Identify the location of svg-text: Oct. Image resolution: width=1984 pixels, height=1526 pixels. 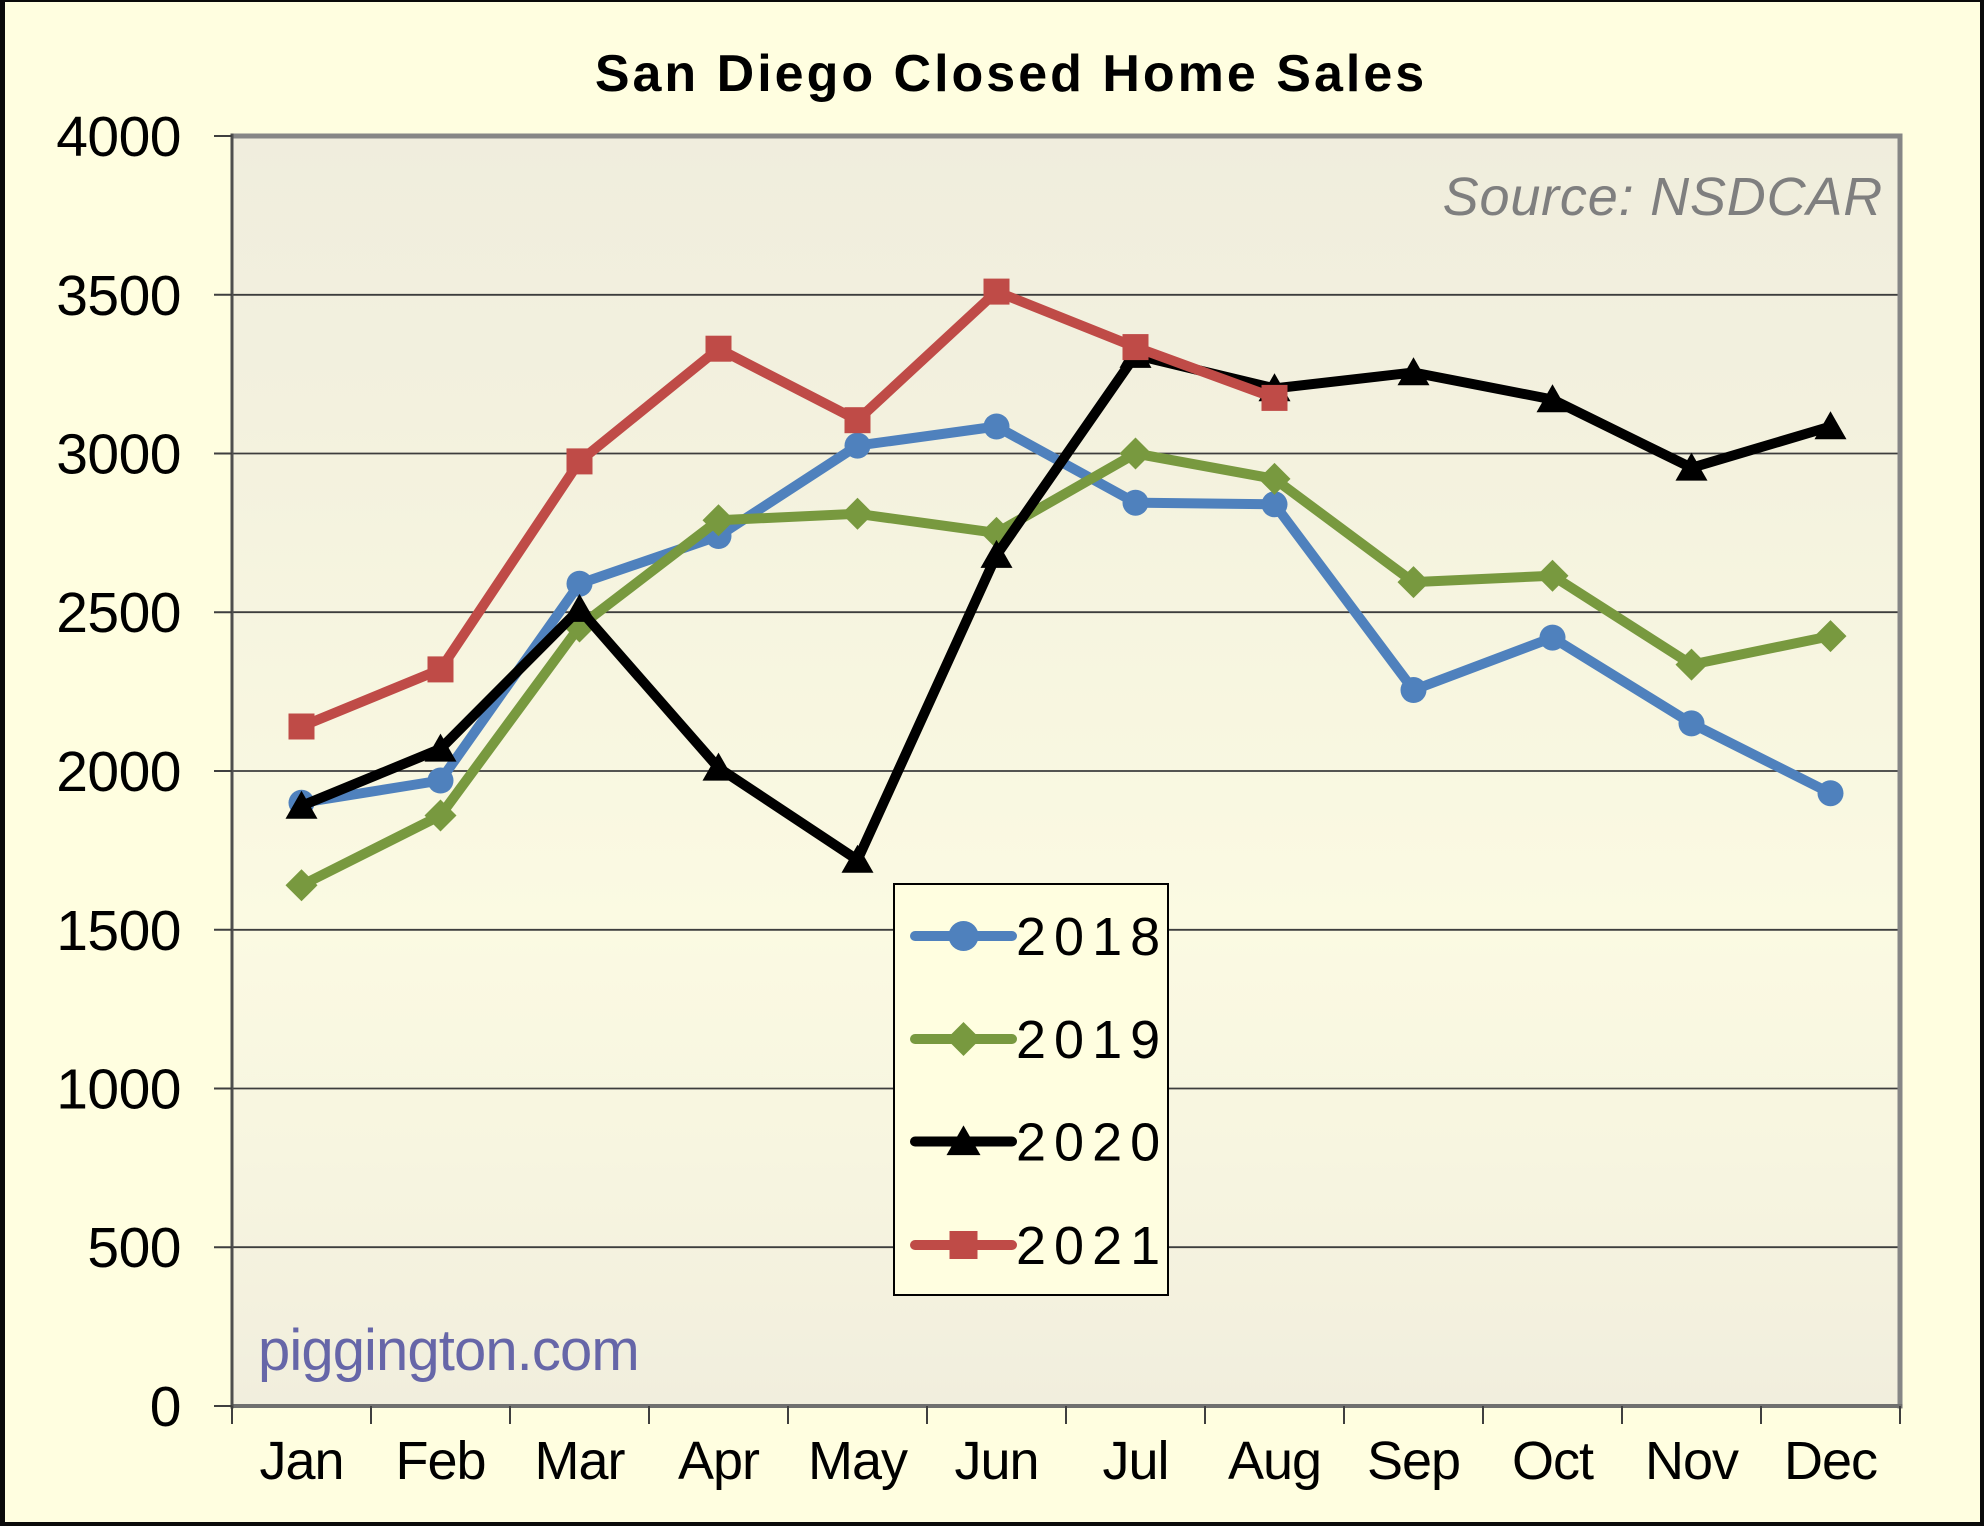
(1553, 1461).